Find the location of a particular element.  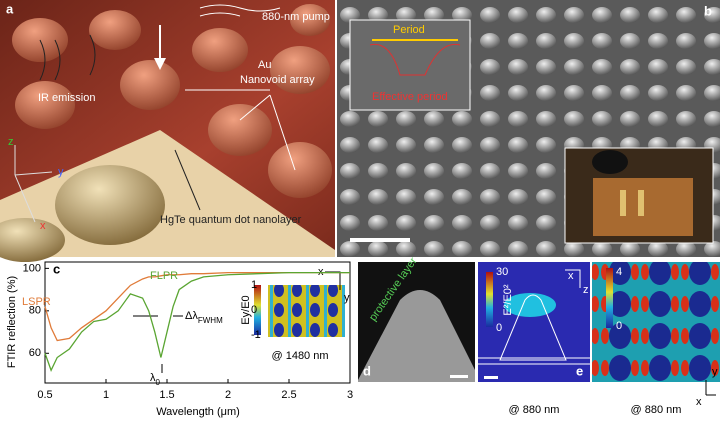

inset-colorbar-tick: 0 is located at coordinates (254, 310).